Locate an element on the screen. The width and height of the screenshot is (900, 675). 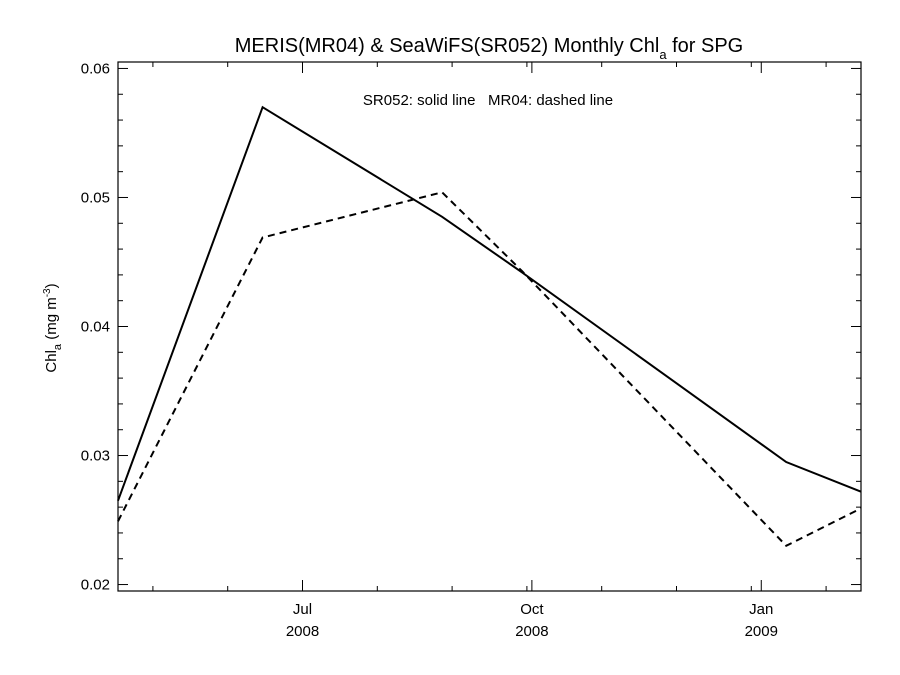
x-tick-label-month: Jul is located at coordinates (302, 609).